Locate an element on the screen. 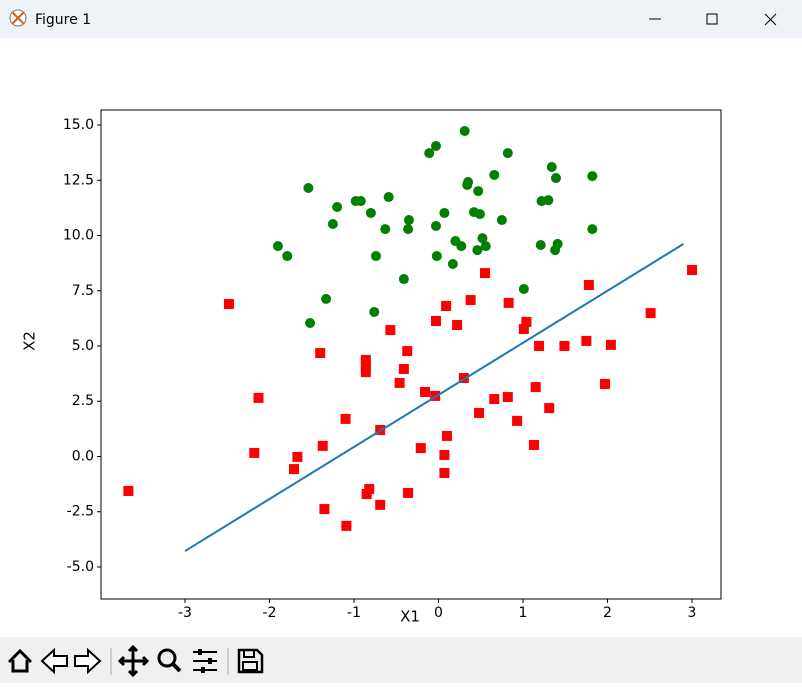 Image resolution: width=802 pixels, height=687 pixels. x-tick-label: 2 is located at coordinates (607, 613).